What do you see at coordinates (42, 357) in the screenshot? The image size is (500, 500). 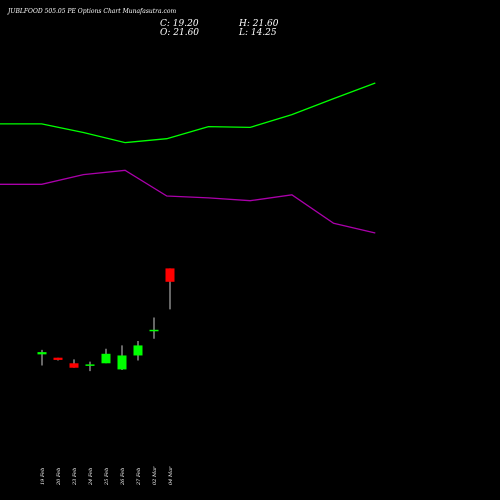 I see `candle-19-feb` at bounding box center [42, 357].